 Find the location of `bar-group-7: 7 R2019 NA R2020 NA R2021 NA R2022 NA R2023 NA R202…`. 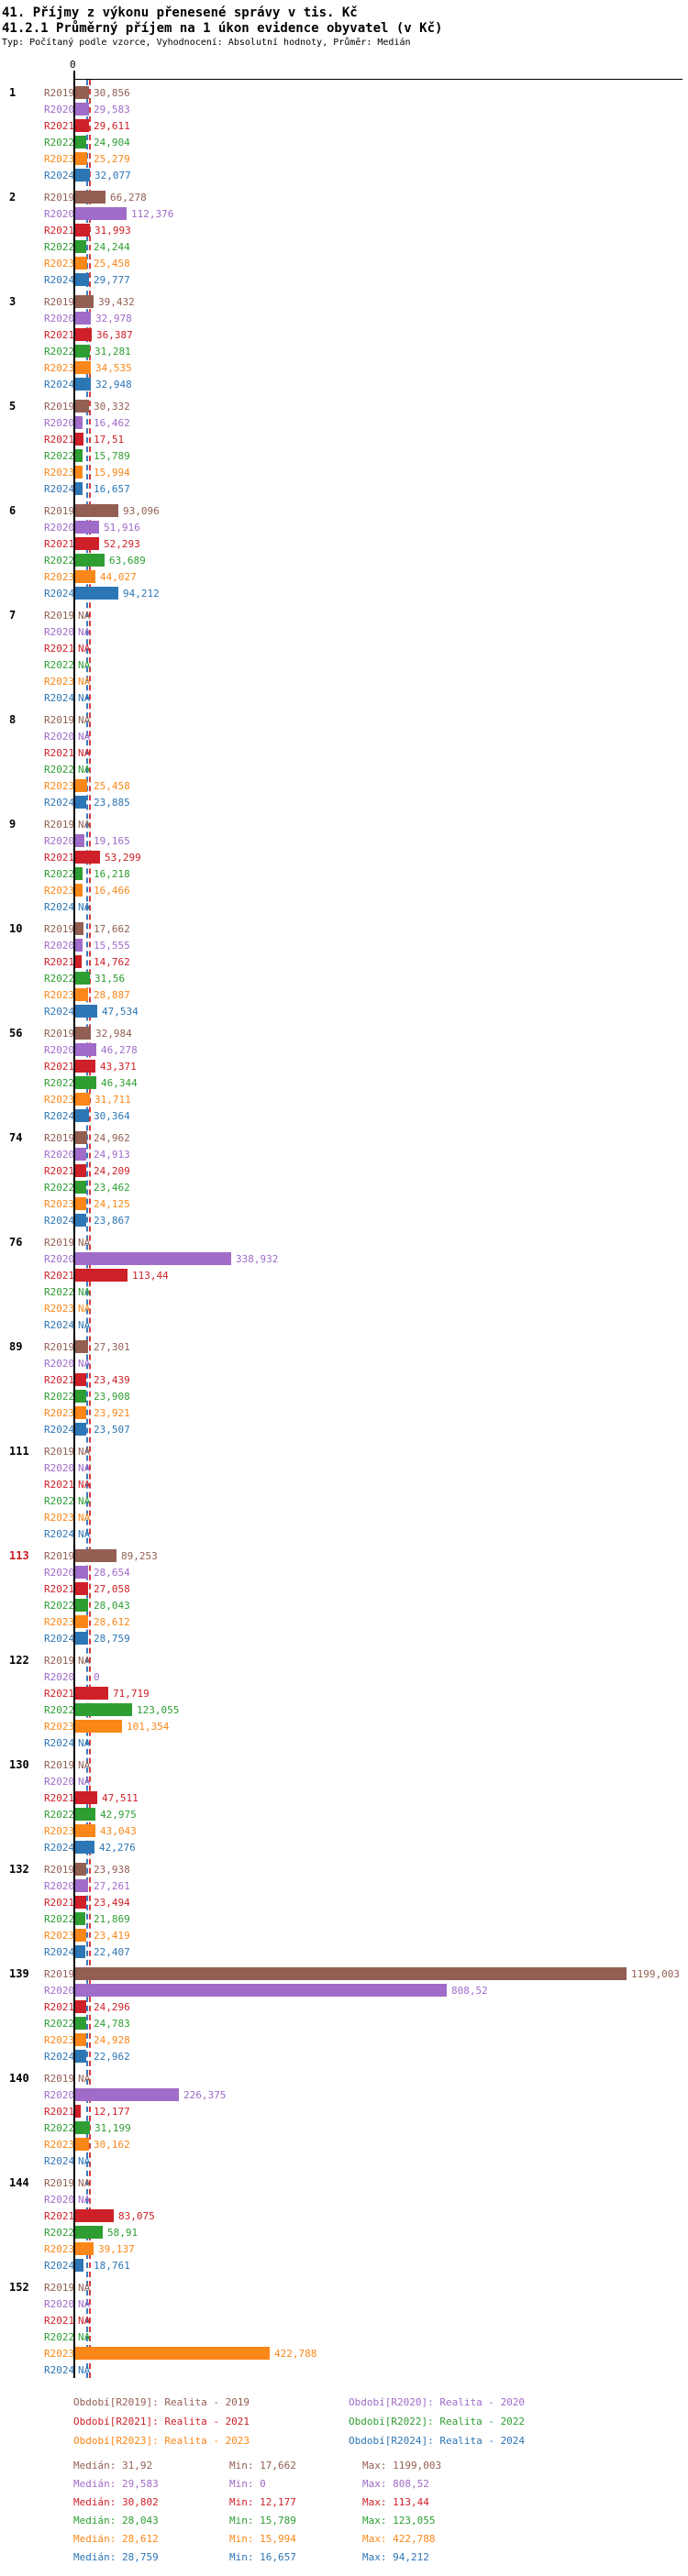

bar-group-7: 7 R2019 NA R2020 NA R2021 NA R2022 NA R2023 NA R202… is located at coordinates (344, 656).